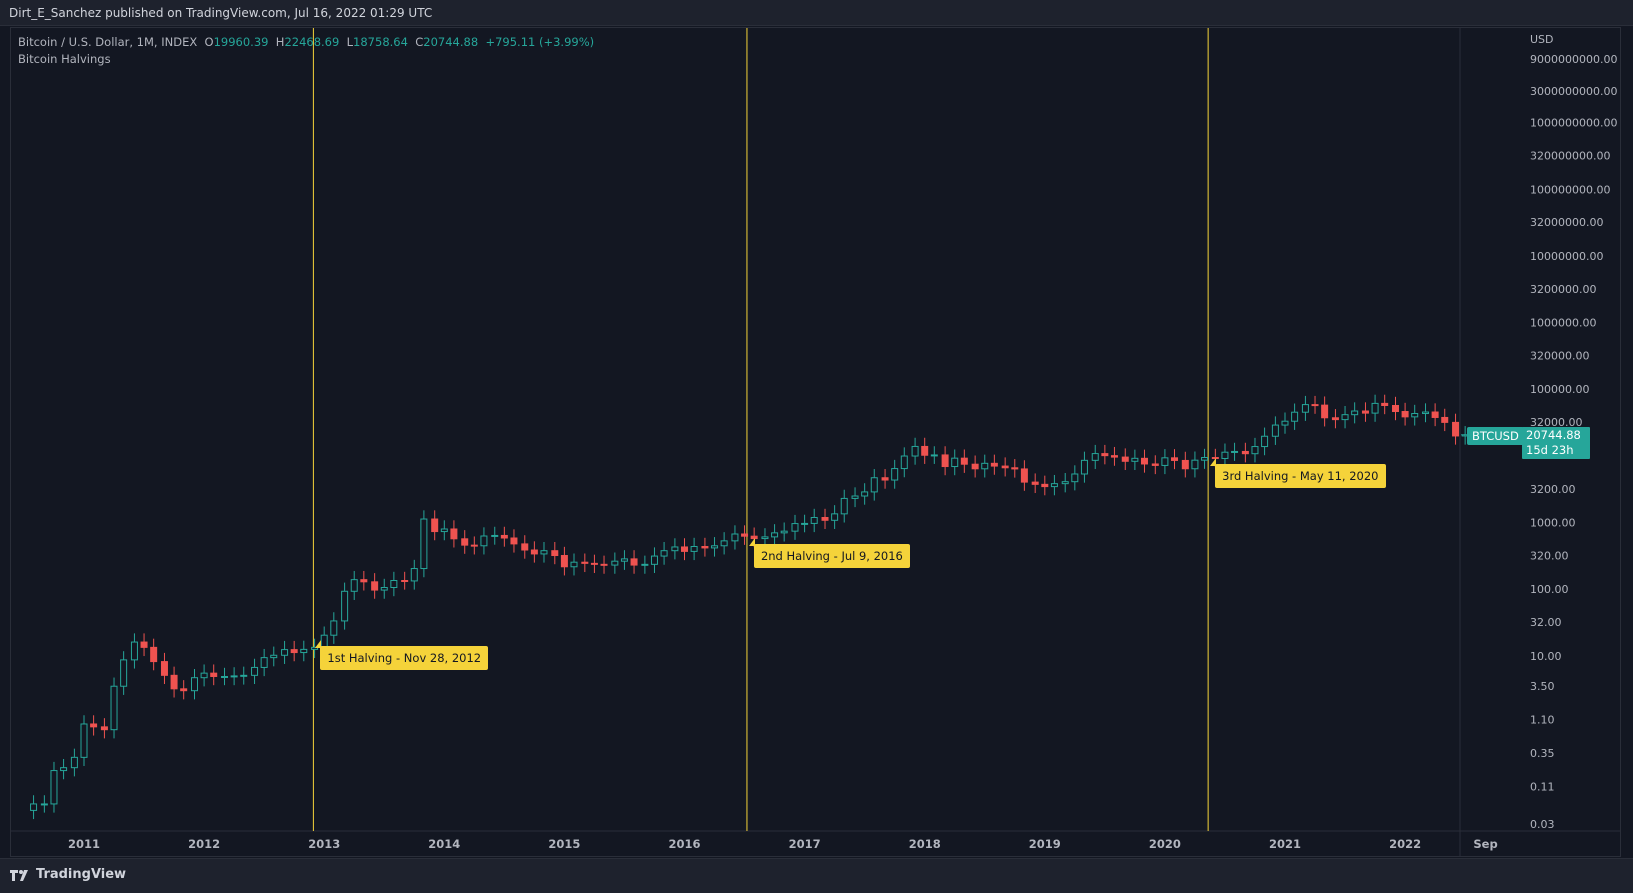 Image resolution: width=1633 pixels, height=893 pixels. I want to click on halving-label: 3rd Halving - May 11, 2020, so click(1298, 473).